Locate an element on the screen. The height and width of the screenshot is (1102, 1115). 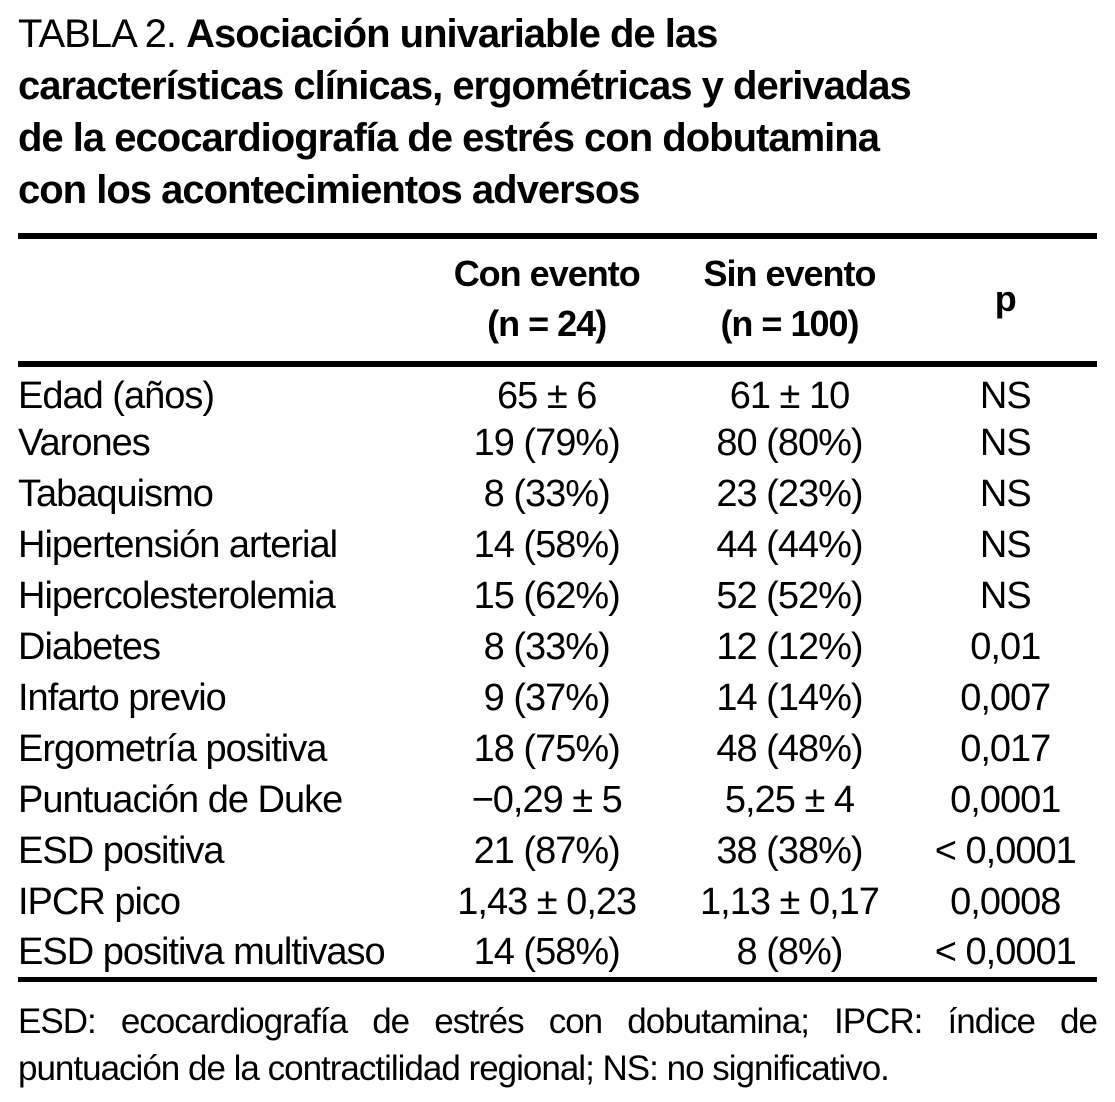
cell-con: 15 (62%) is located at coordinates (547, 596).